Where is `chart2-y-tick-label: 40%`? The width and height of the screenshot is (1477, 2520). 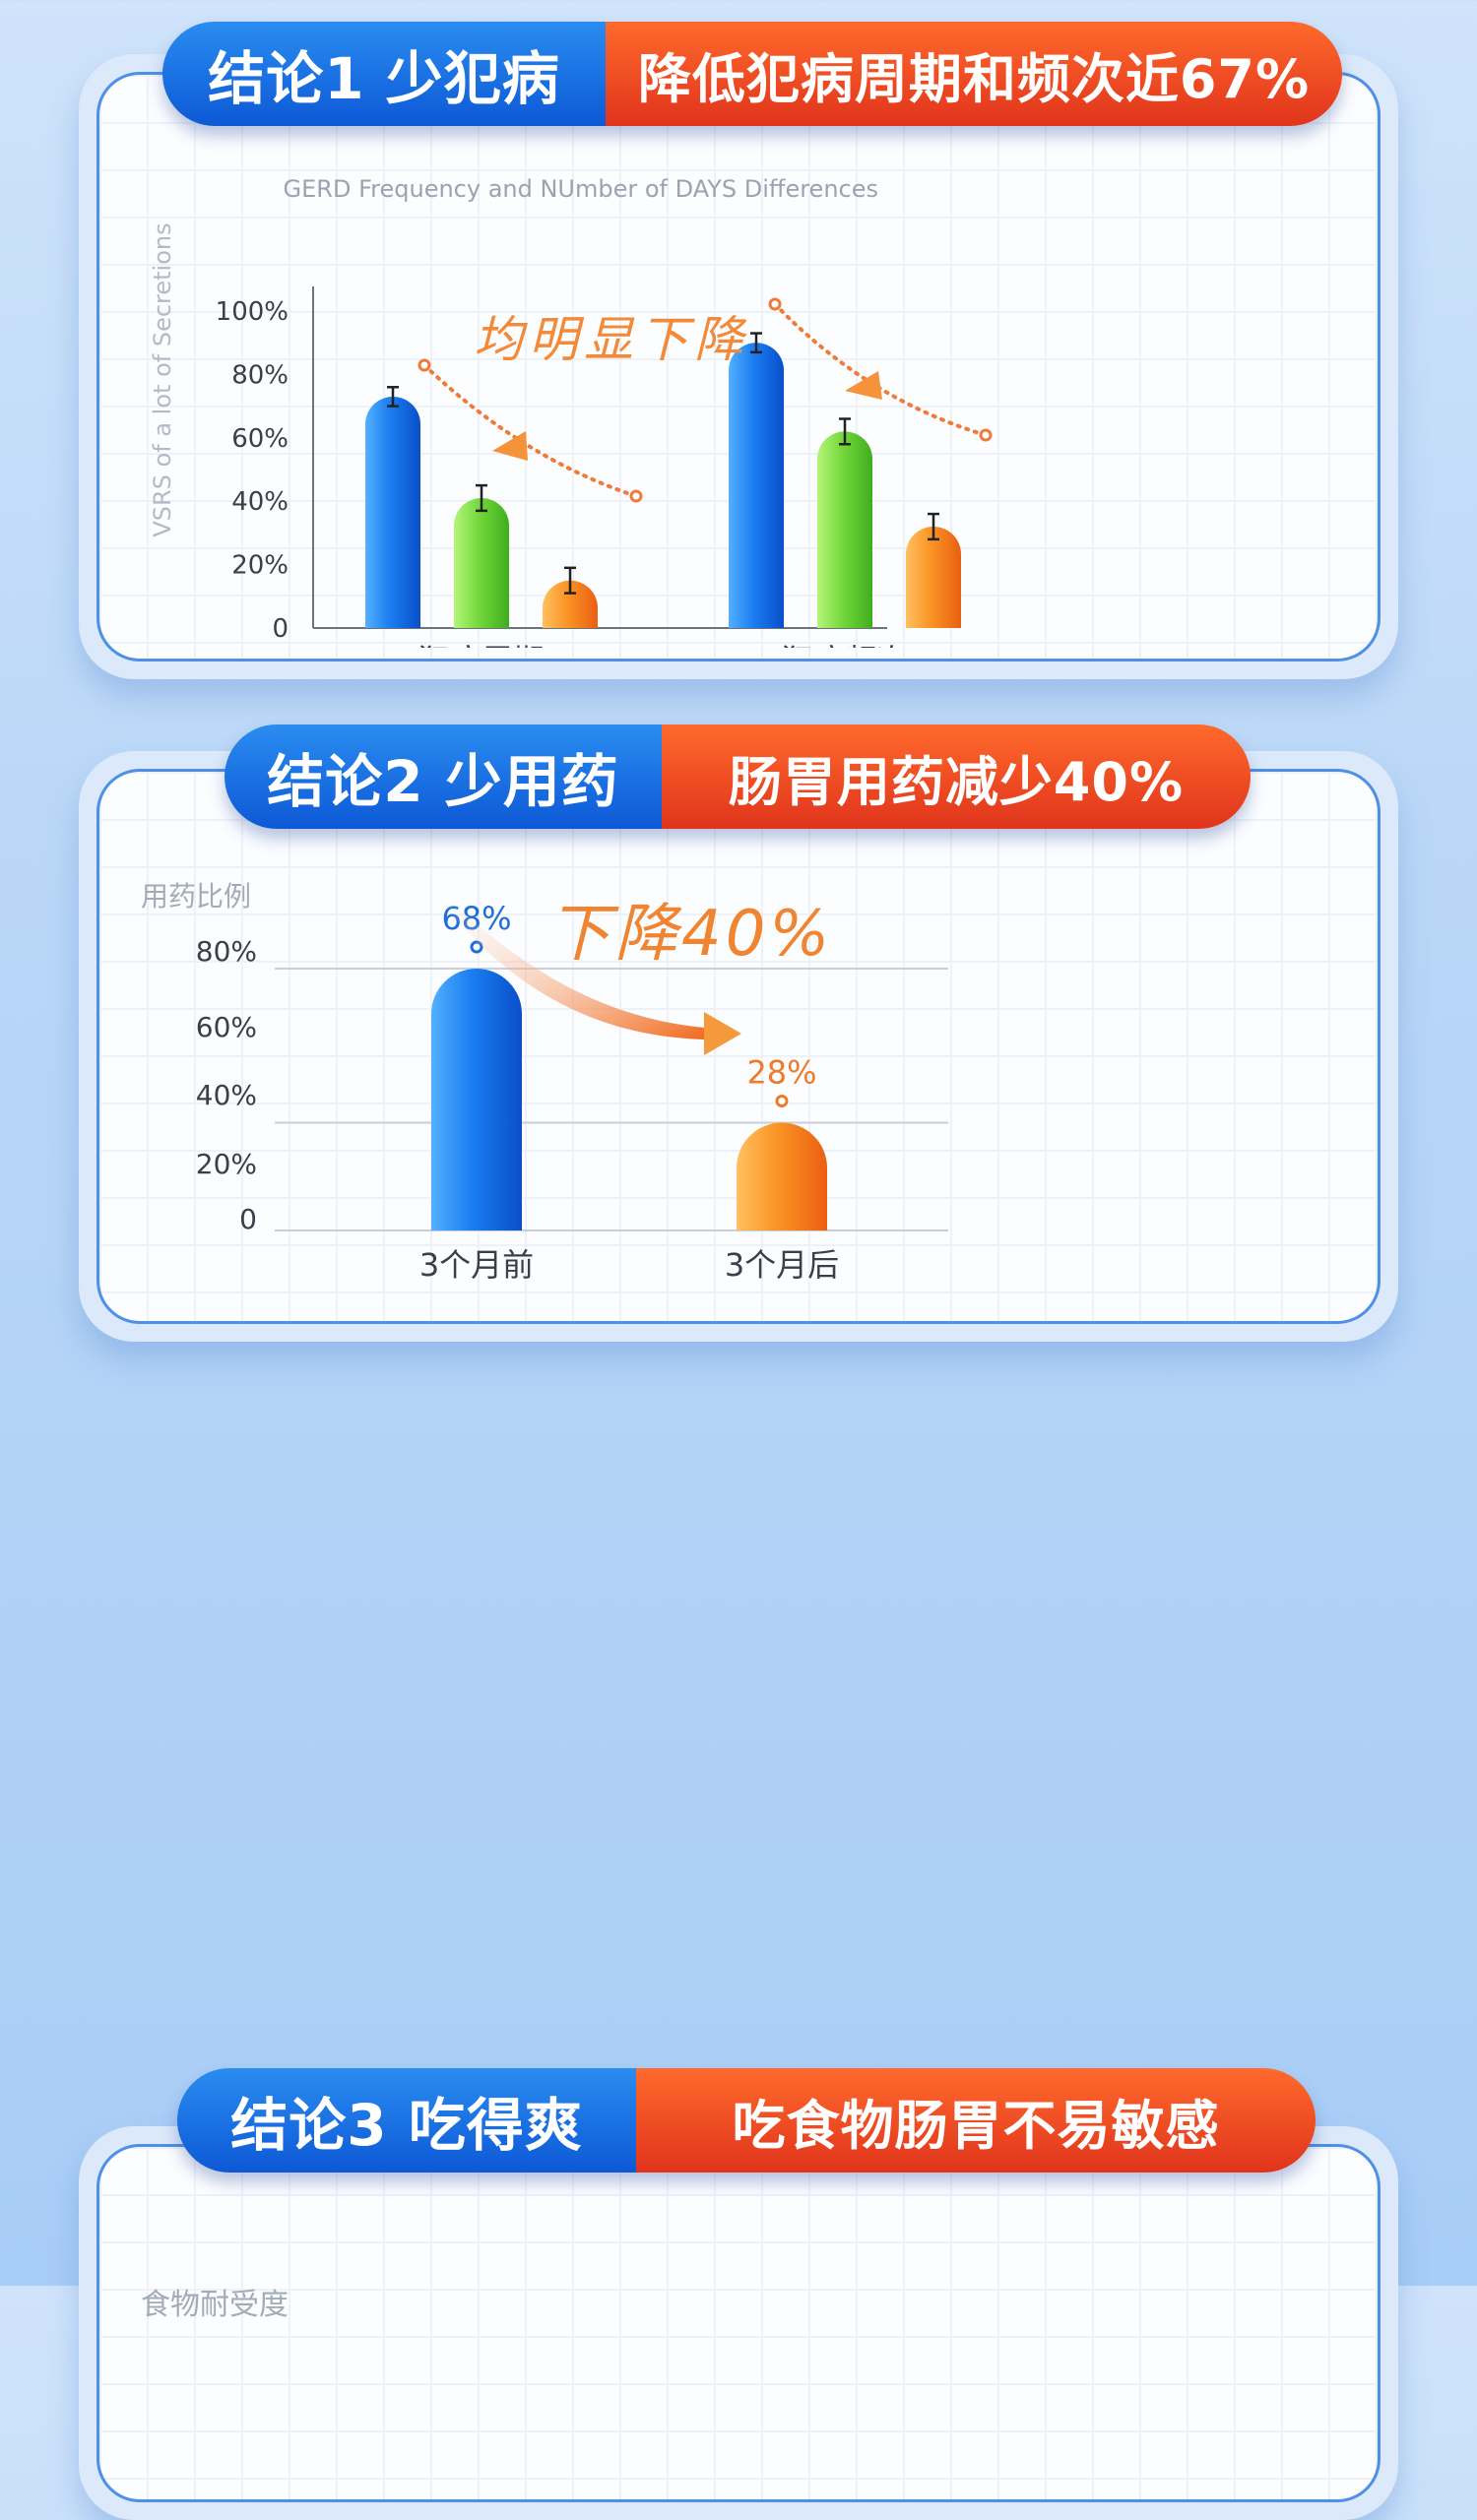
chart2-y-tick-label: 40% is located at coordinates (227, 1095).